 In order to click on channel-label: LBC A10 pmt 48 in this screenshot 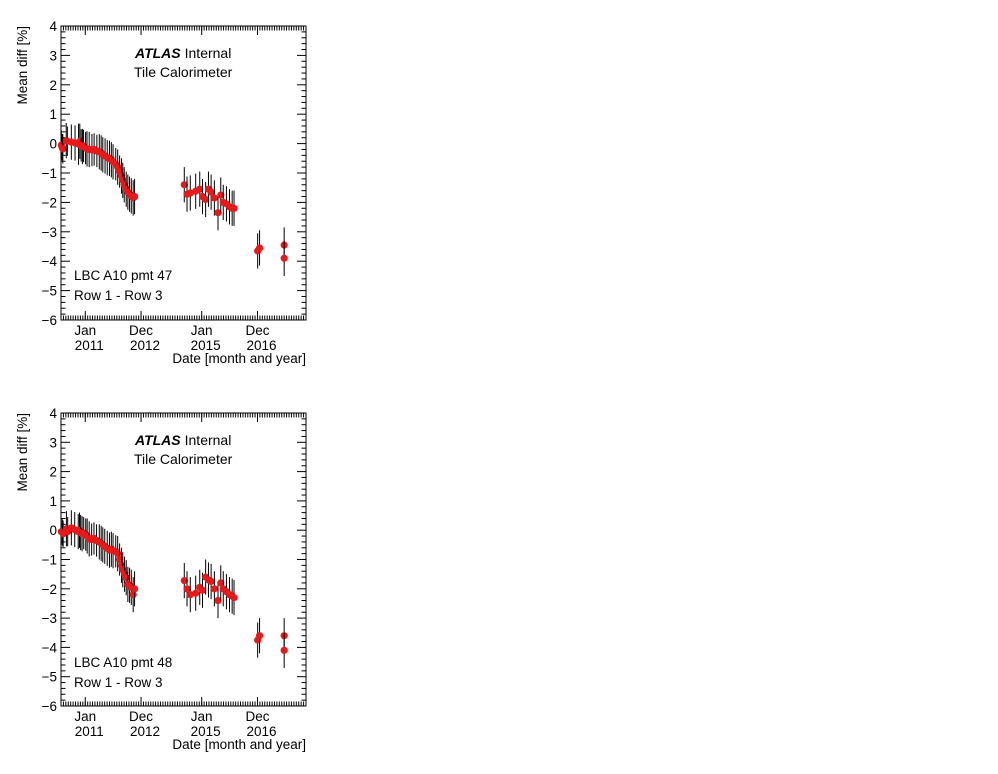, I will do `click(123, 662)`.